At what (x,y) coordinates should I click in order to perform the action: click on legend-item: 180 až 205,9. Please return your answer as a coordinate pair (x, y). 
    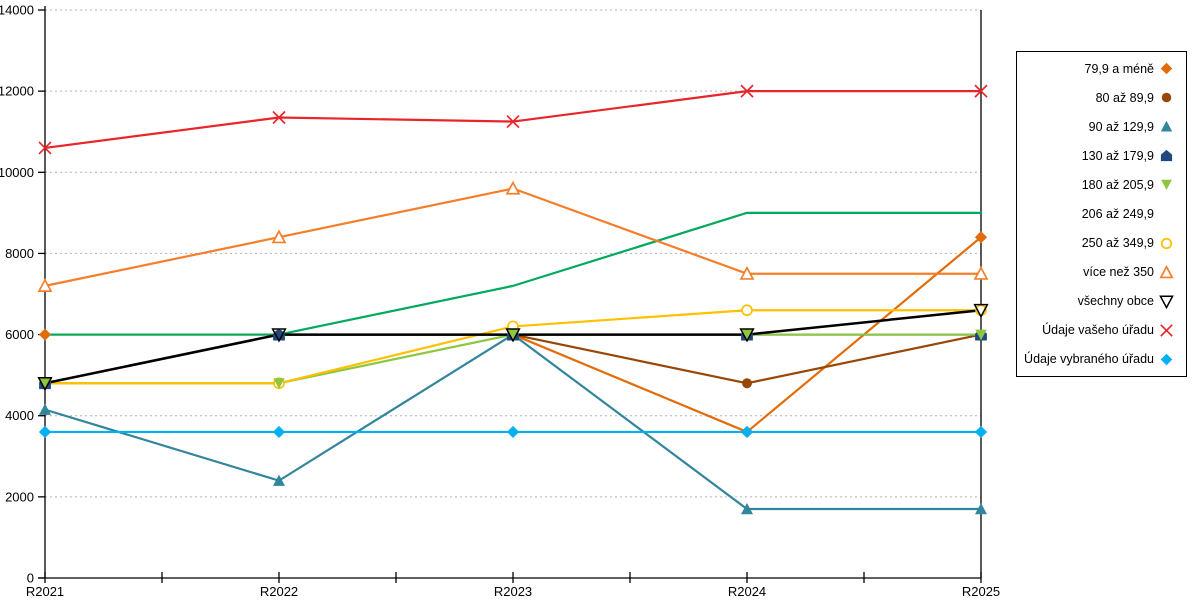
    Looking at the image, I should click on (1101, 184).